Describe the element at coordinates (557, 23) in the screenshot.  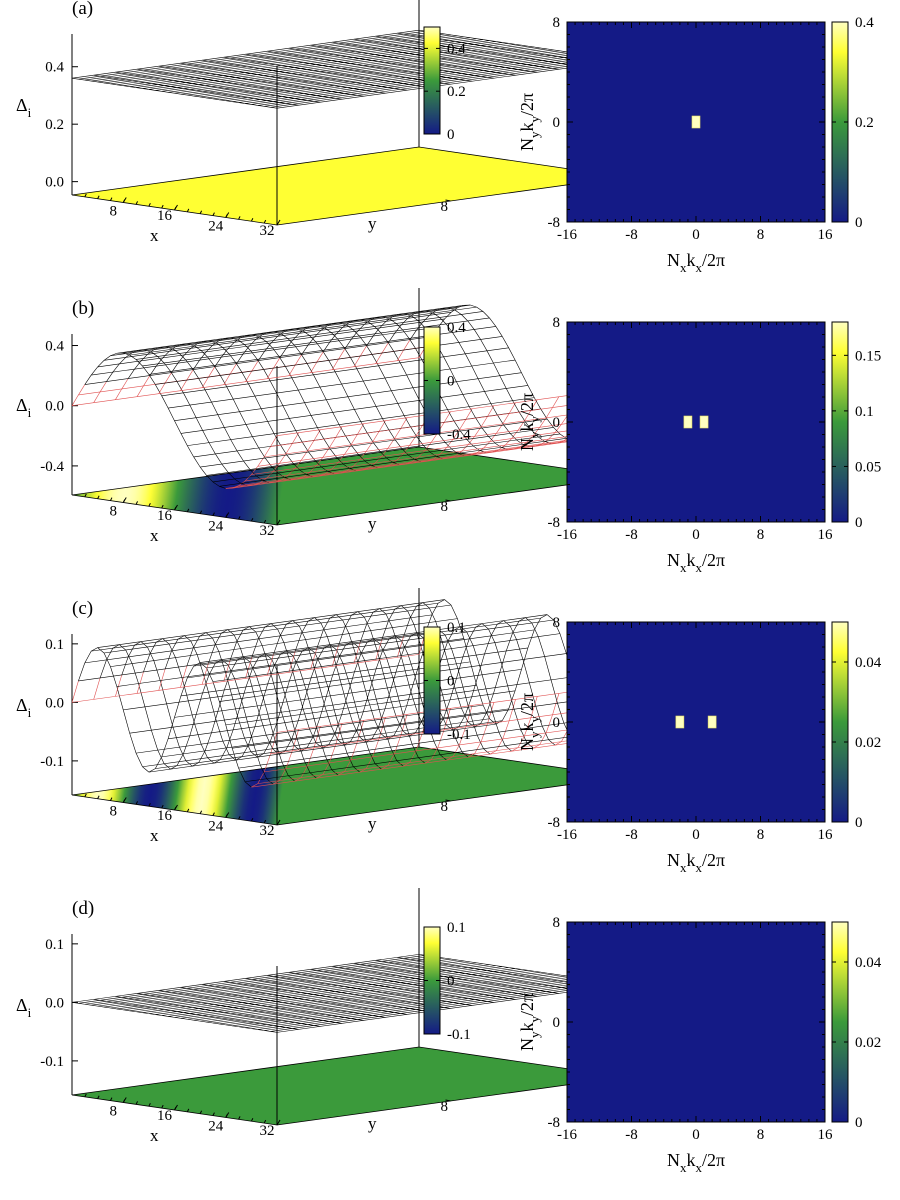
I see `y-tick-label: 8` at that location.